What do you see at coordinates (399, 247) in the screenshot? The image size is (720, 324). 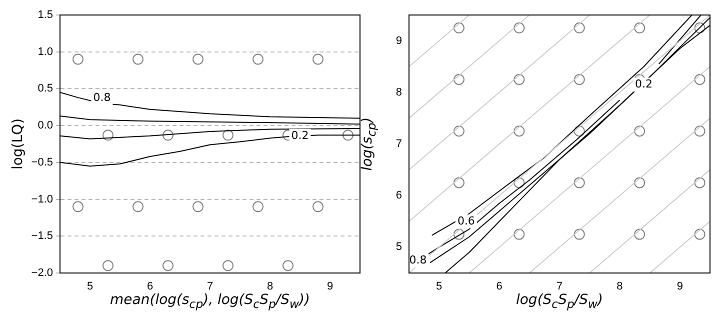 I see `y-tick-label: 5` at bounding box center [399, 247].